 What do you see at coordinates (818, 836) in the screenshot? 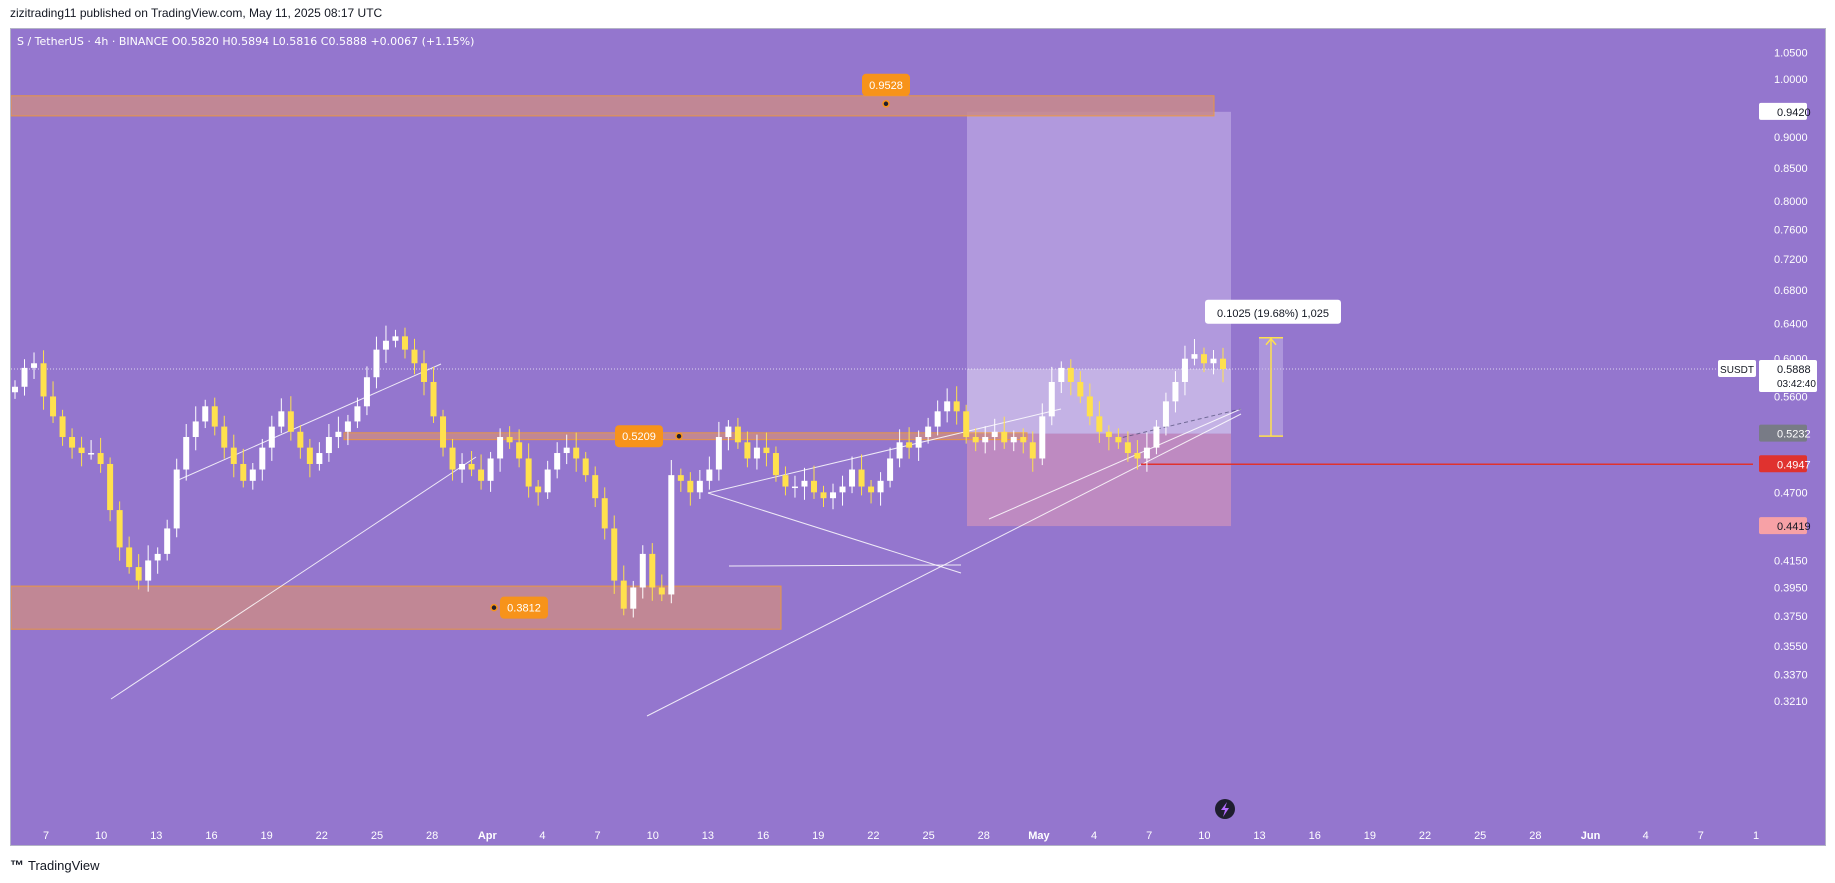
I see `time-tick: 19` at bounding box center [818, 836].